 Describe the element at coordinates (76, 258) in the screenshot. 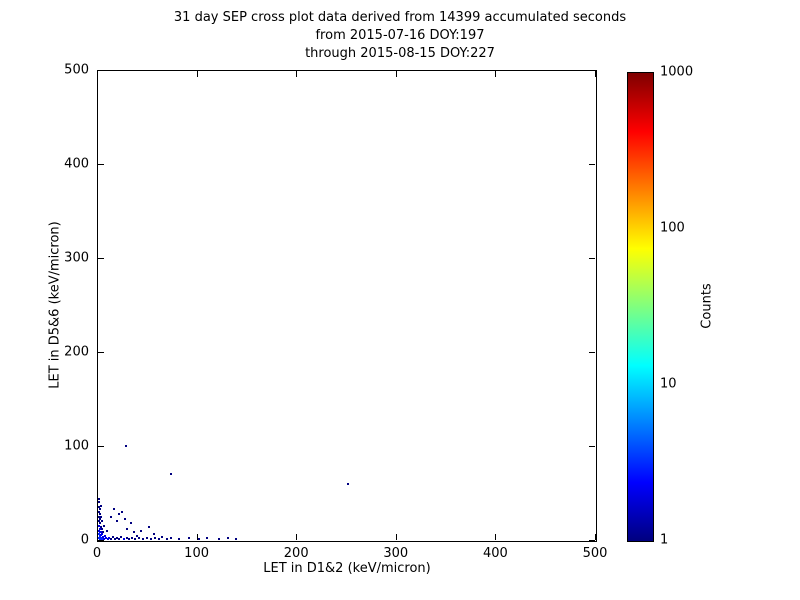

I see `y-tick-label: 300` at that location.